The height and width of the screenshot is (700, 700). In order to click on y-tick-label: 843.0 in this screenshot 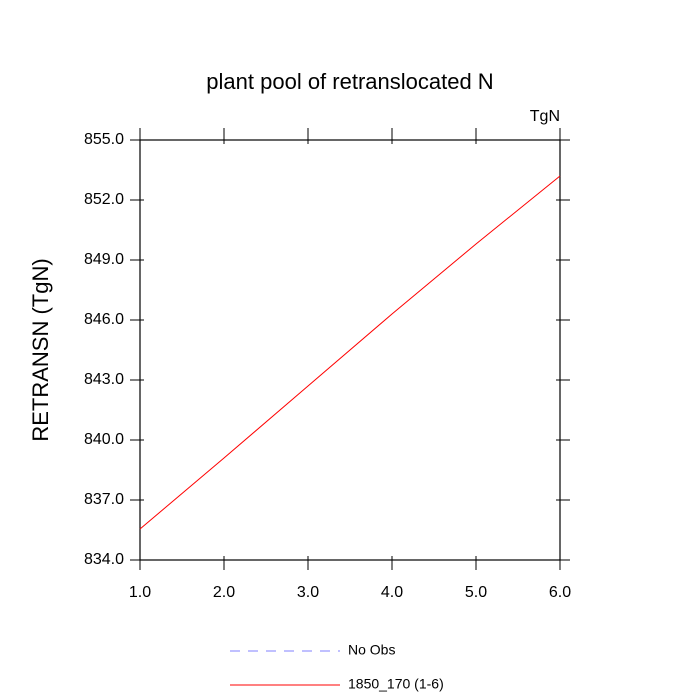, I will do `click(104, 379)`.